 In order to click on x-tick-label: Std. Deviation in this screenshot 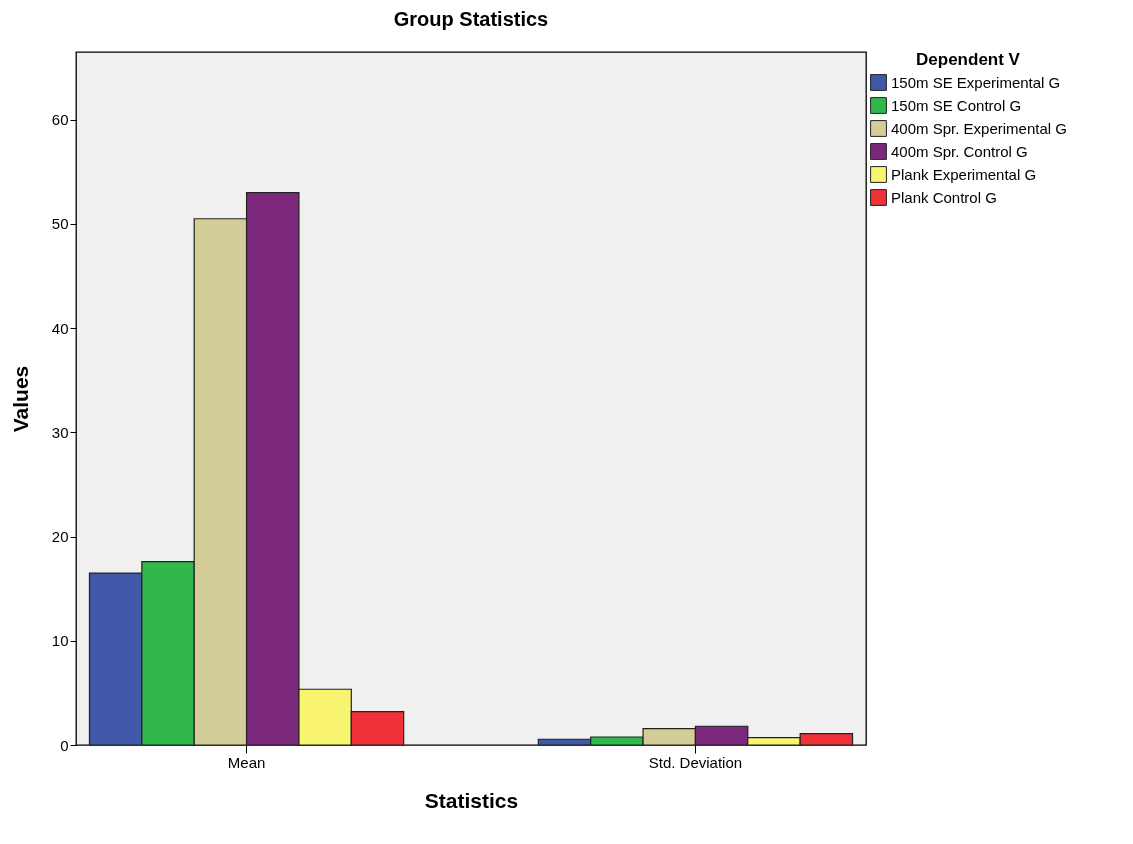, I will do `click(695, 762)`.